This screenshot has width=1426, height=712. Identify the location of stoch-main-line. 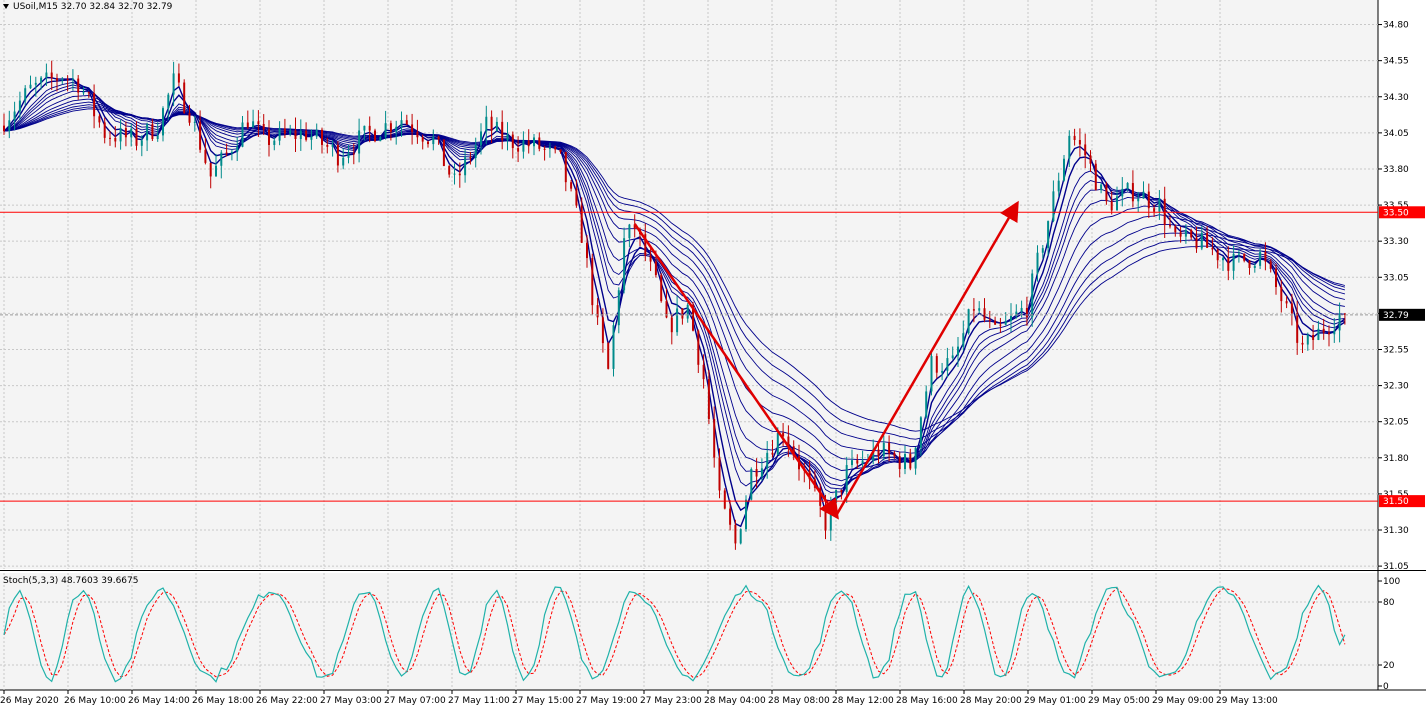
(674, 633).